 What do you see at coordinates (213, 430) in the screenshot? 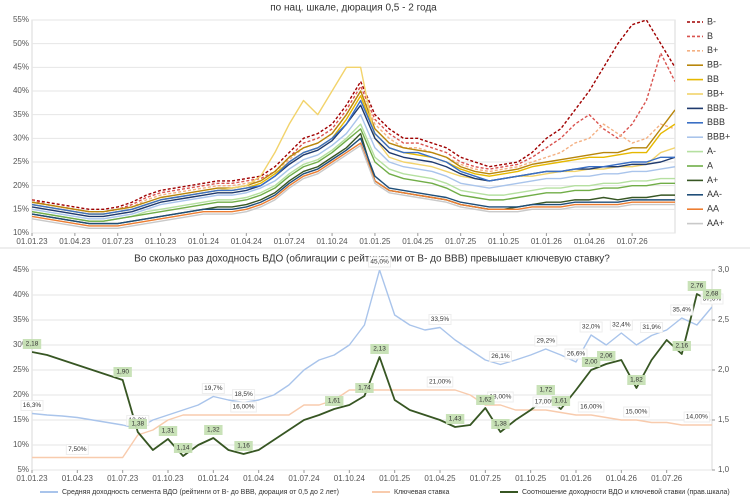
I see `value-label: 1,32` at bounding box center [213, 430].